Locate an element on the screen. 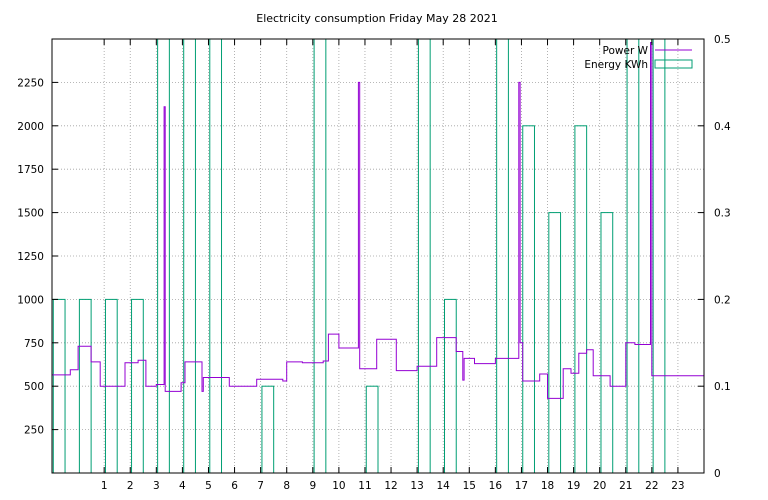  x-tick-label: 2 is located at coordinates (130, 486).